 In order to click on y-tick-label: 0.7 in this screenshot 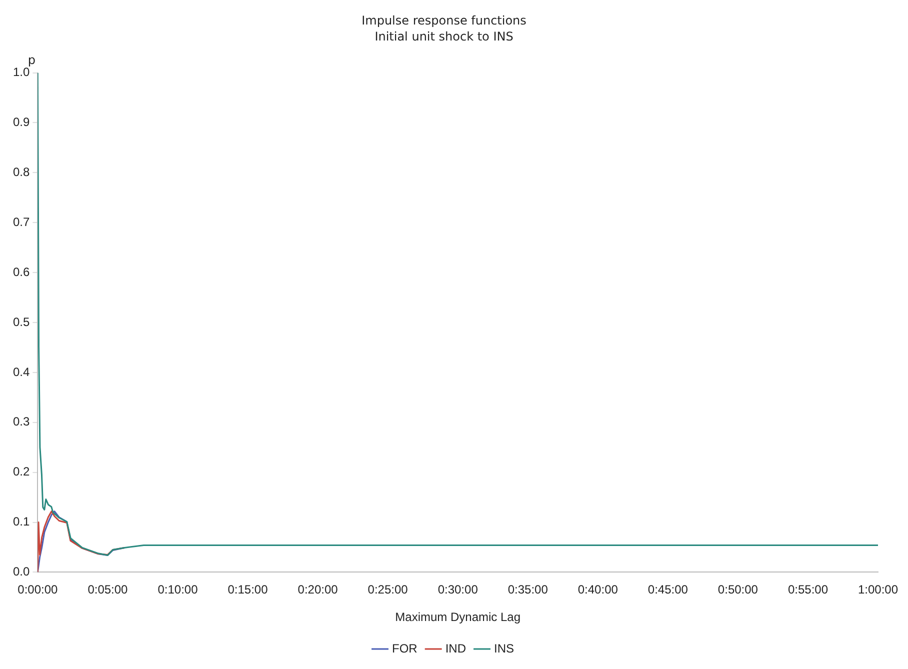, I will do `click(21, 221)`.